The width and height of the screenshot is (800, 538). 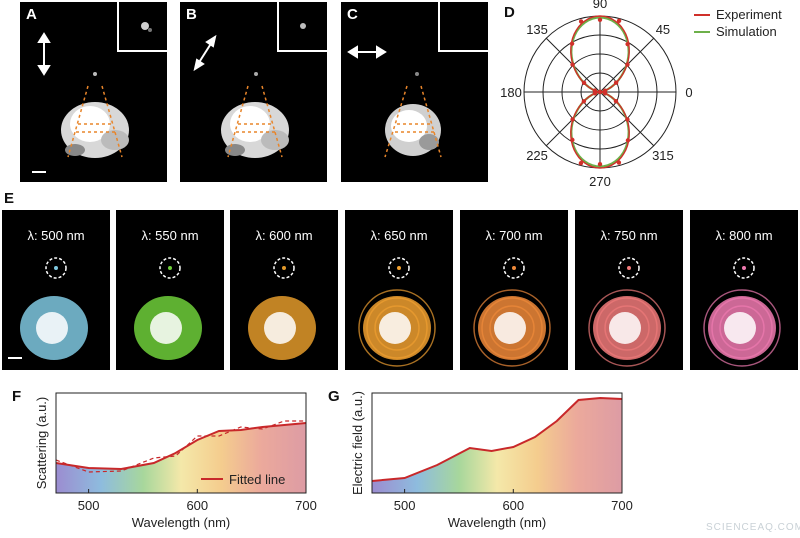 I want to click on panel-b-image, so click(x=241, y=96).